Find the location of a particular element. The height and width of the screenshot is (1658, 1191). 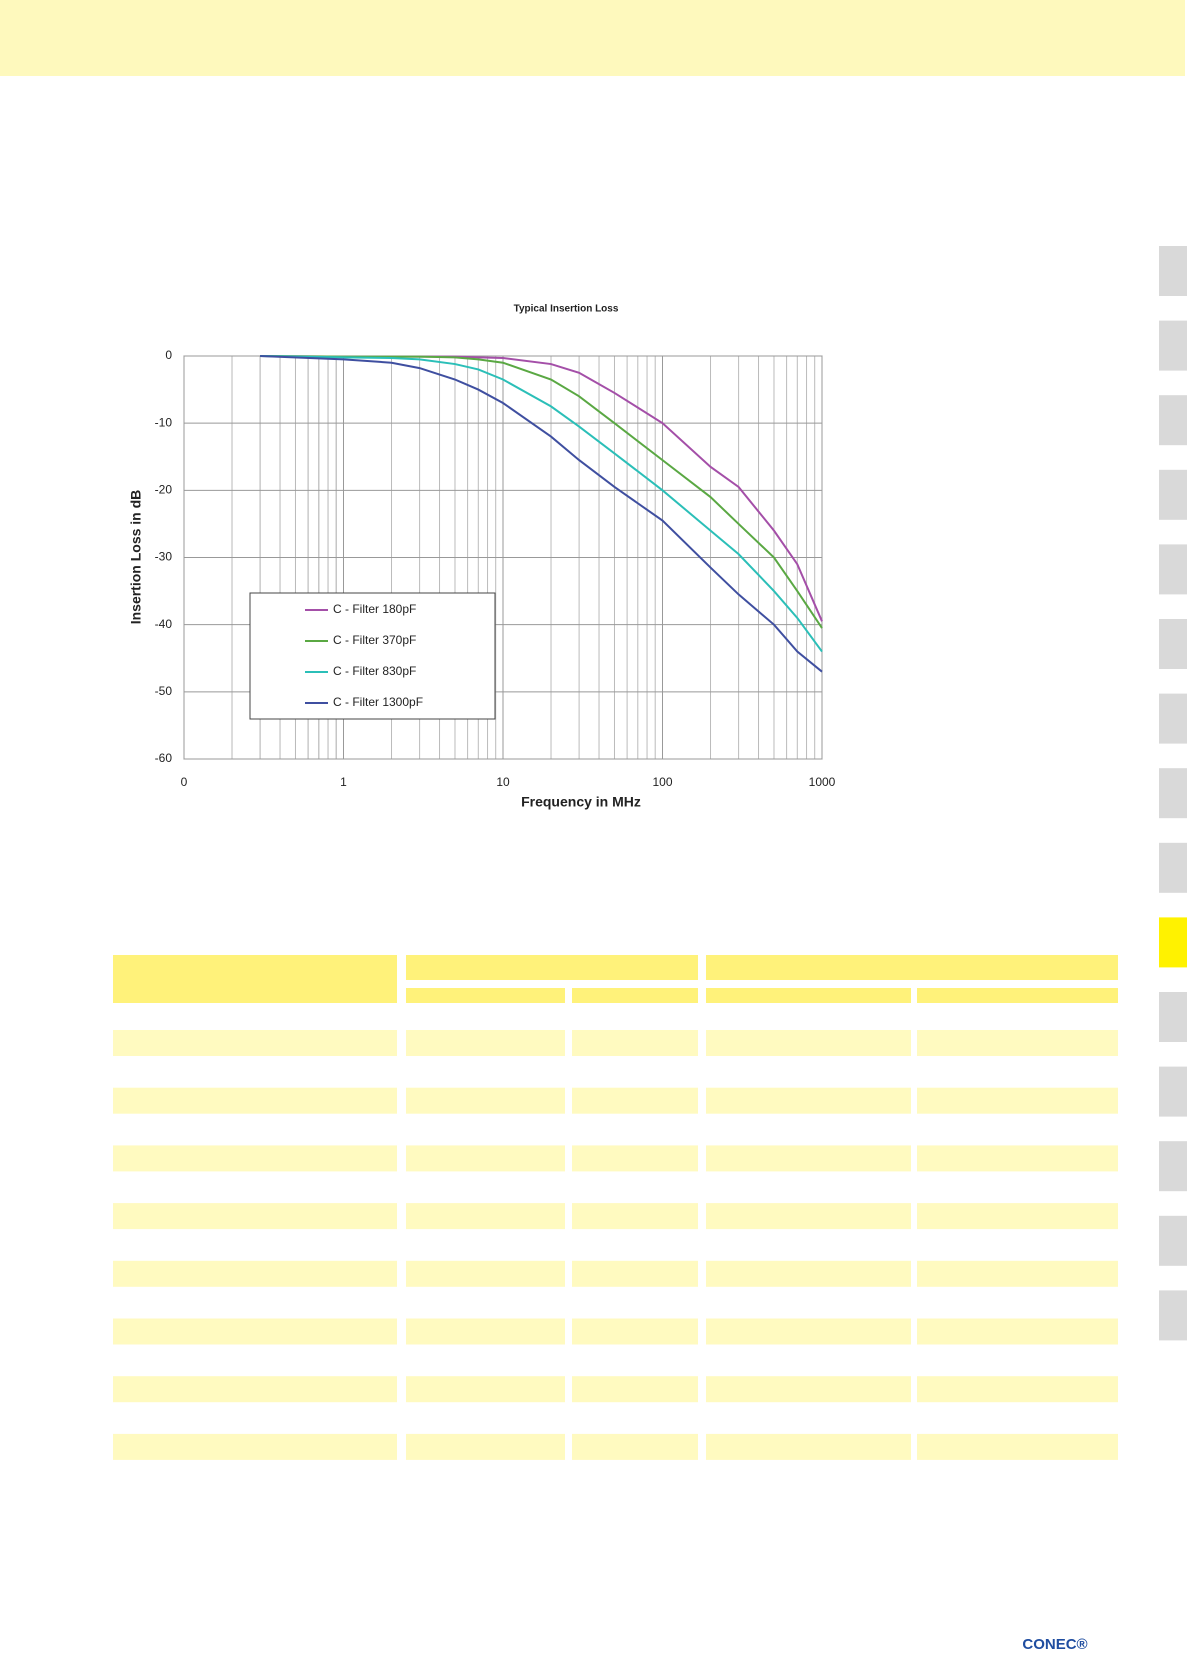

y-tick-label: -60 is located at coordinates (164, 758).